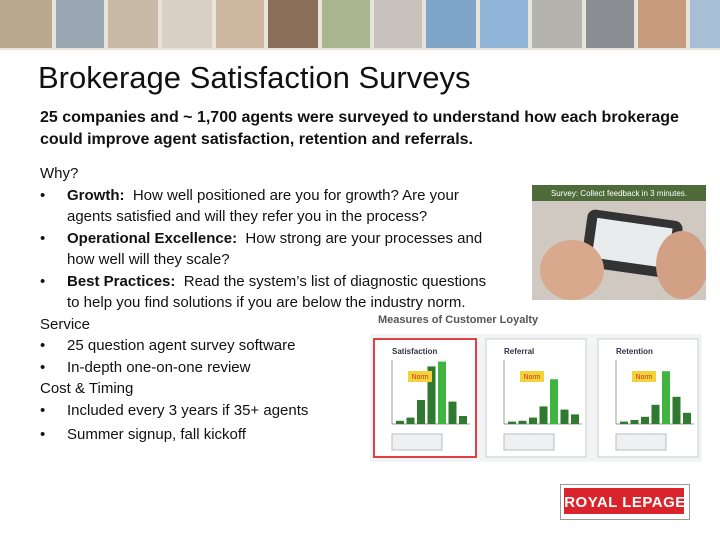  I want to click on survey-photo: Survey: Collect feedback in 3 minutes., so click(619, 242).